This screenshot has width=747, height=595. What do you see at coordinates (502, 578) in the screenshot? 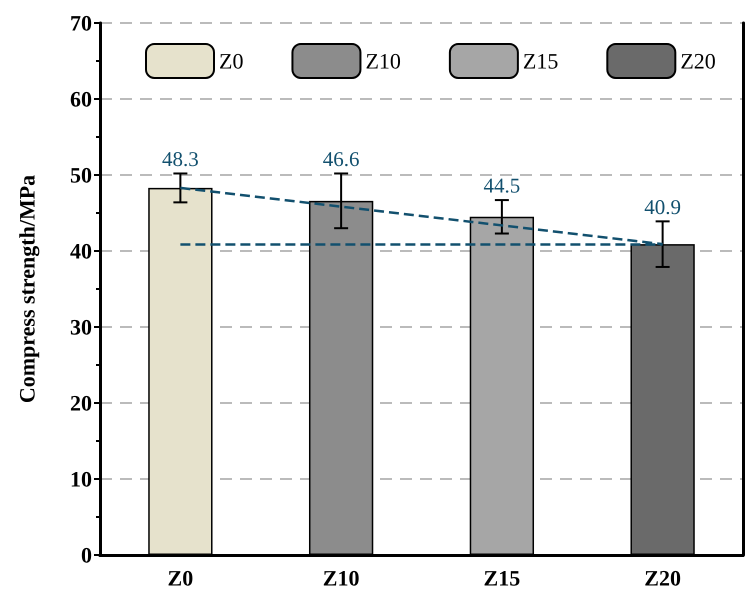
I see `x-tick-label: Z15` at bounding box center [502, 578].